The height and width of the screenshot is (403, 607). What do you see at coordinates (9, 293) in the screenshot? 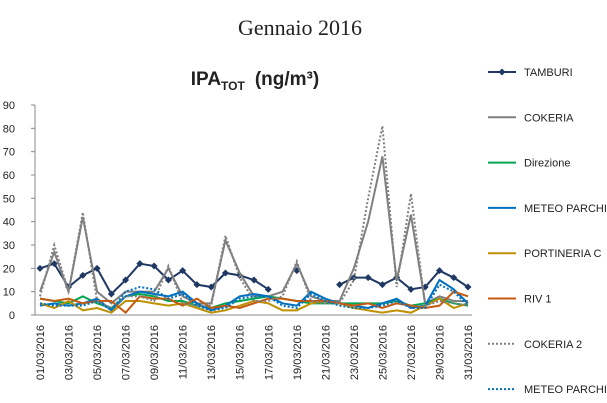
I see `y-tick-label: 10` at bounding box center [9, 293].